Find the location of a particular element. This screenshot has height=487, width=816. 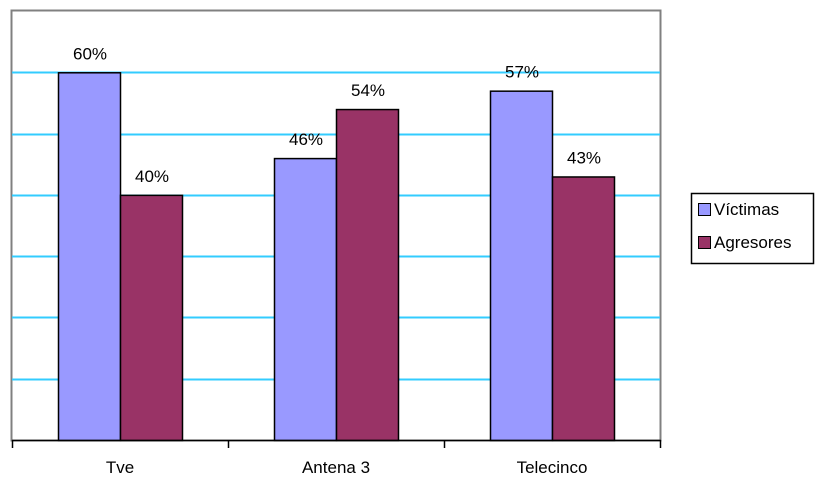

x-tick-label: Antena 3 is located at coordinates (336, 467).